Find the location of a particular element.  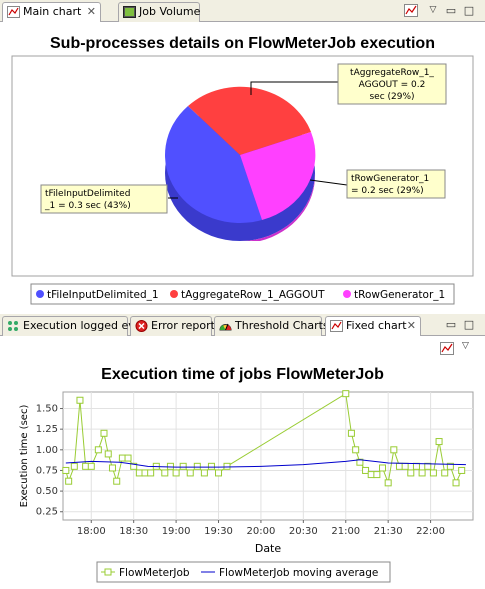

y-tick-label: 1.00 is located at coordinates (47, 450).